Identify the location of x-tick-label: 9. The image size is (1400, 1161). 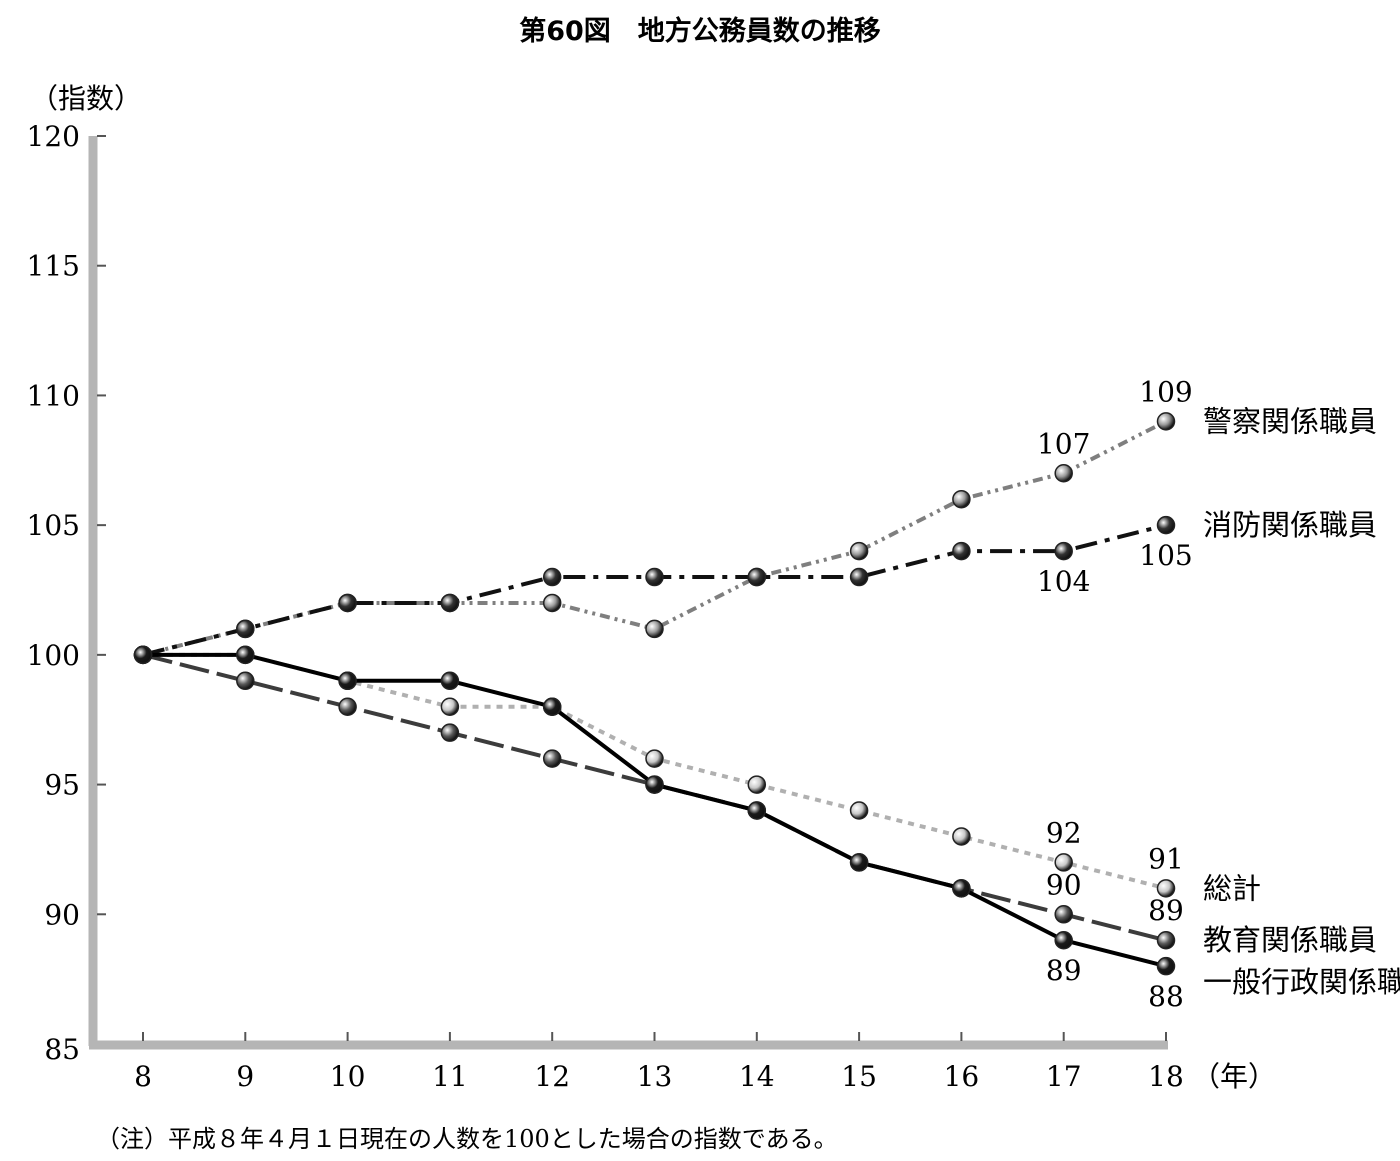
(245, 1076).